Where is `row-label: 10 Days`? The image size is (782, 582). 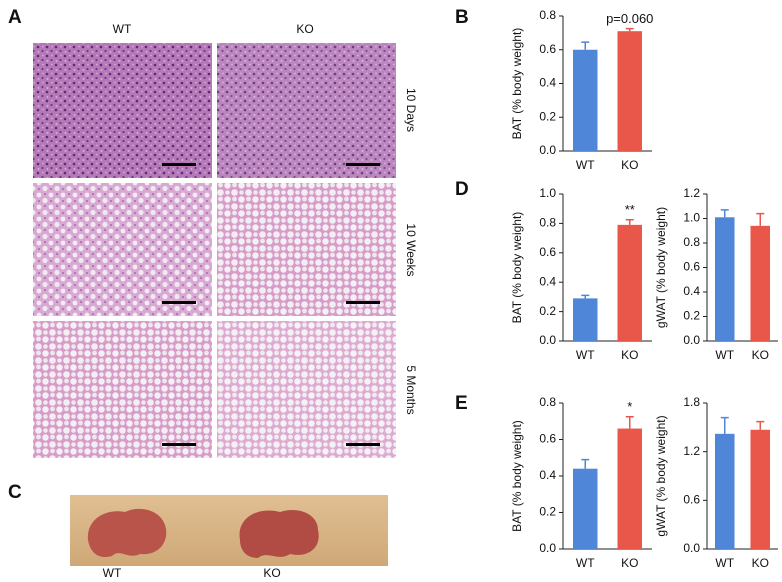
row-label: 10 Days is located at coordinates (411, 110).